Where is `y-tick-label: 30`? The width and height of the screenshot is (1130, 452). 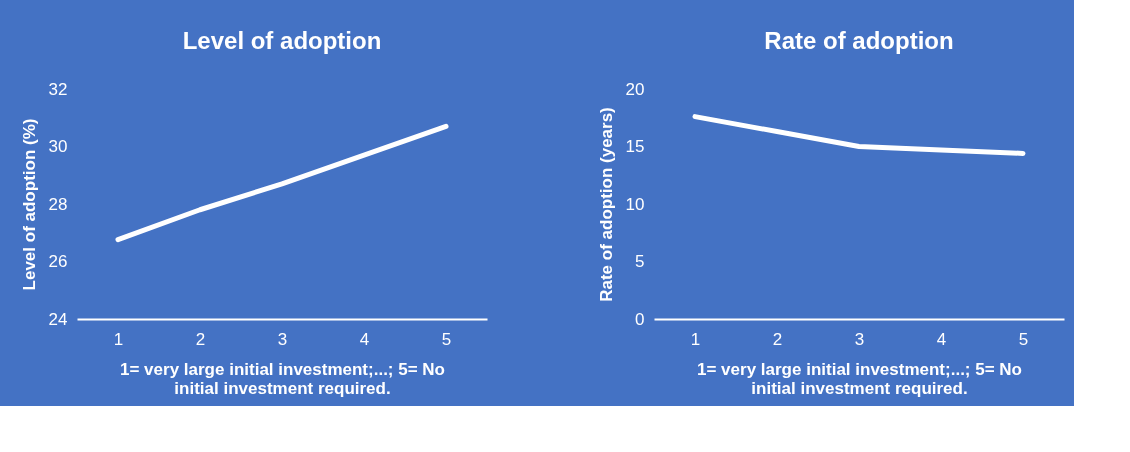
y-tick-label: 30 is located at coordinates (58, 146).